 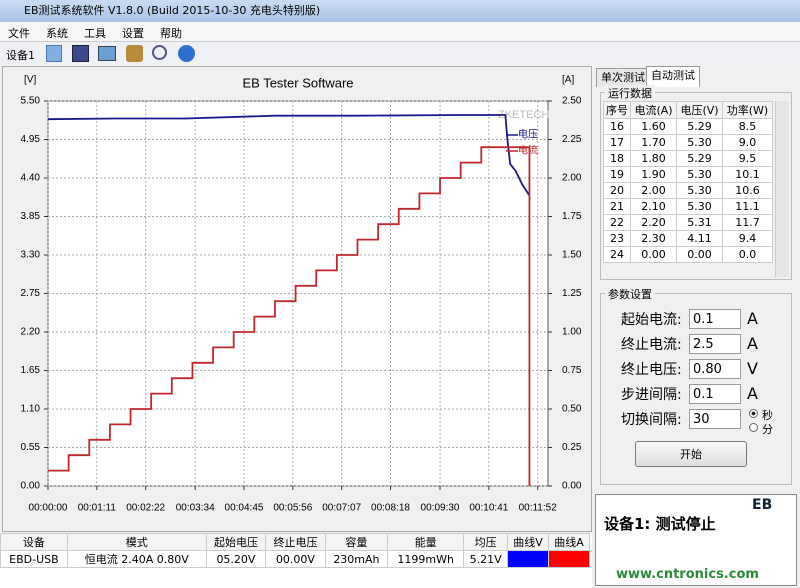 I want to click on status-box: EB 设备1: 测试停止 www.cntronics.com, so click(x=696, y=540).